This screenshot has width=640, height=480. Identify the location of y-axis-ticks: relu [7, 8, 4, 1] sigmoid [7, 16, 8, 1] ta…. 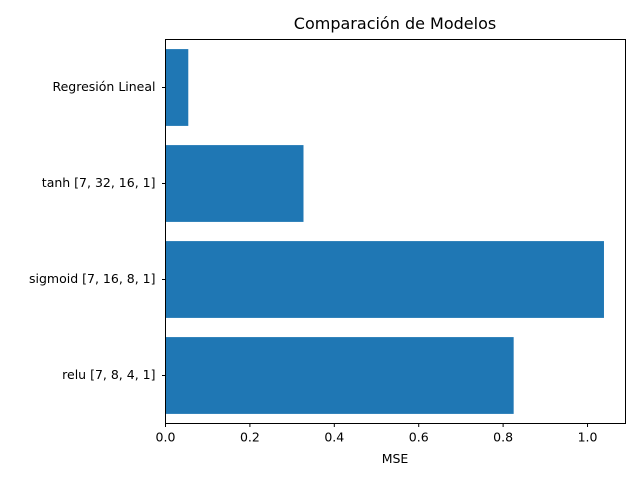
(97, 230).